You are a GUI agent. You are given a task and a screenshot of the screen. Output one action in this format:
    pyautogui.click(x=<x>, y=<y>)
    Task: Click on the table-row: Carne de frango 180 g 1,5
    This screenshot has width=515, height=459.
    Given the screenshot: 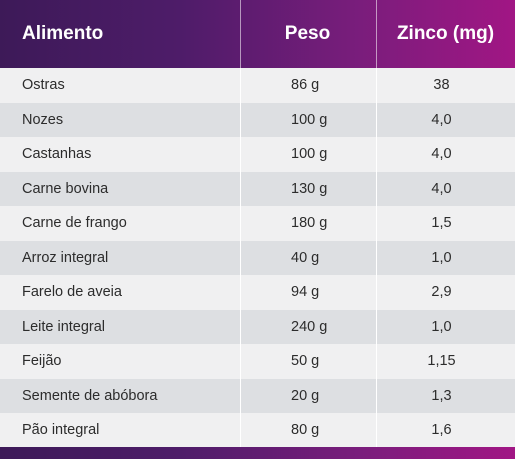 What is the action you would take?
    pyautogui.click(x=257, y=223)
    